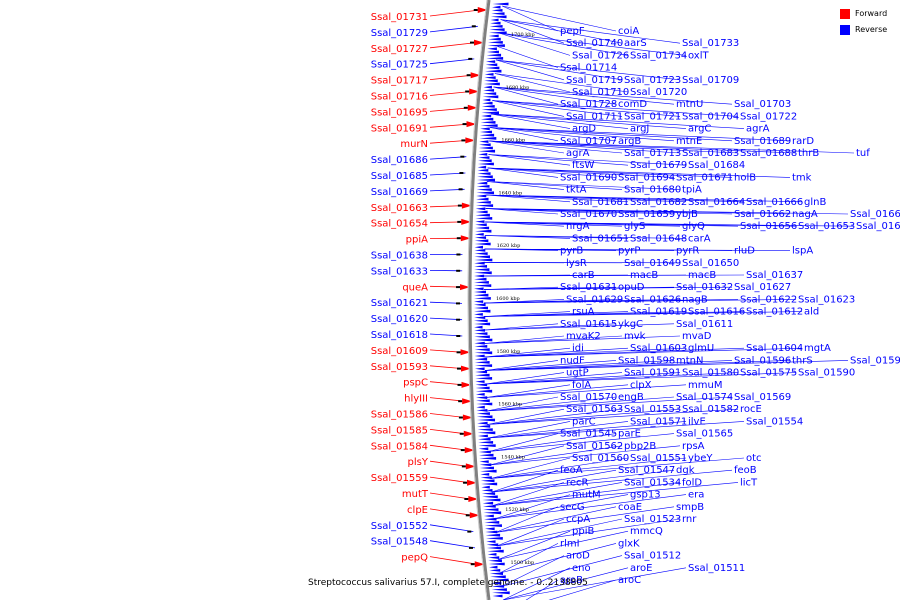 This screenshot has width=900, height=600. I want to click on reverse-gene-label: dgk, so click(685, 470).